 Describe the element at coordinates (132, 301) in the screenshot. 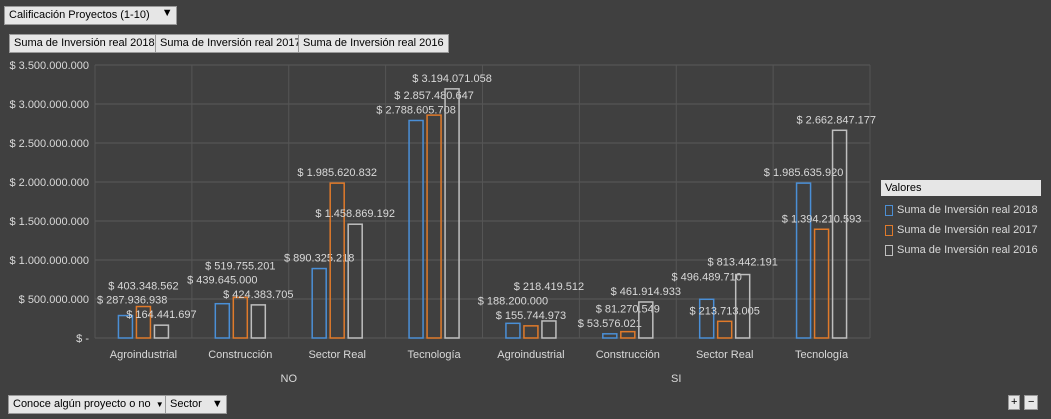

I see `data-label: $ 287.936.938` at that location.